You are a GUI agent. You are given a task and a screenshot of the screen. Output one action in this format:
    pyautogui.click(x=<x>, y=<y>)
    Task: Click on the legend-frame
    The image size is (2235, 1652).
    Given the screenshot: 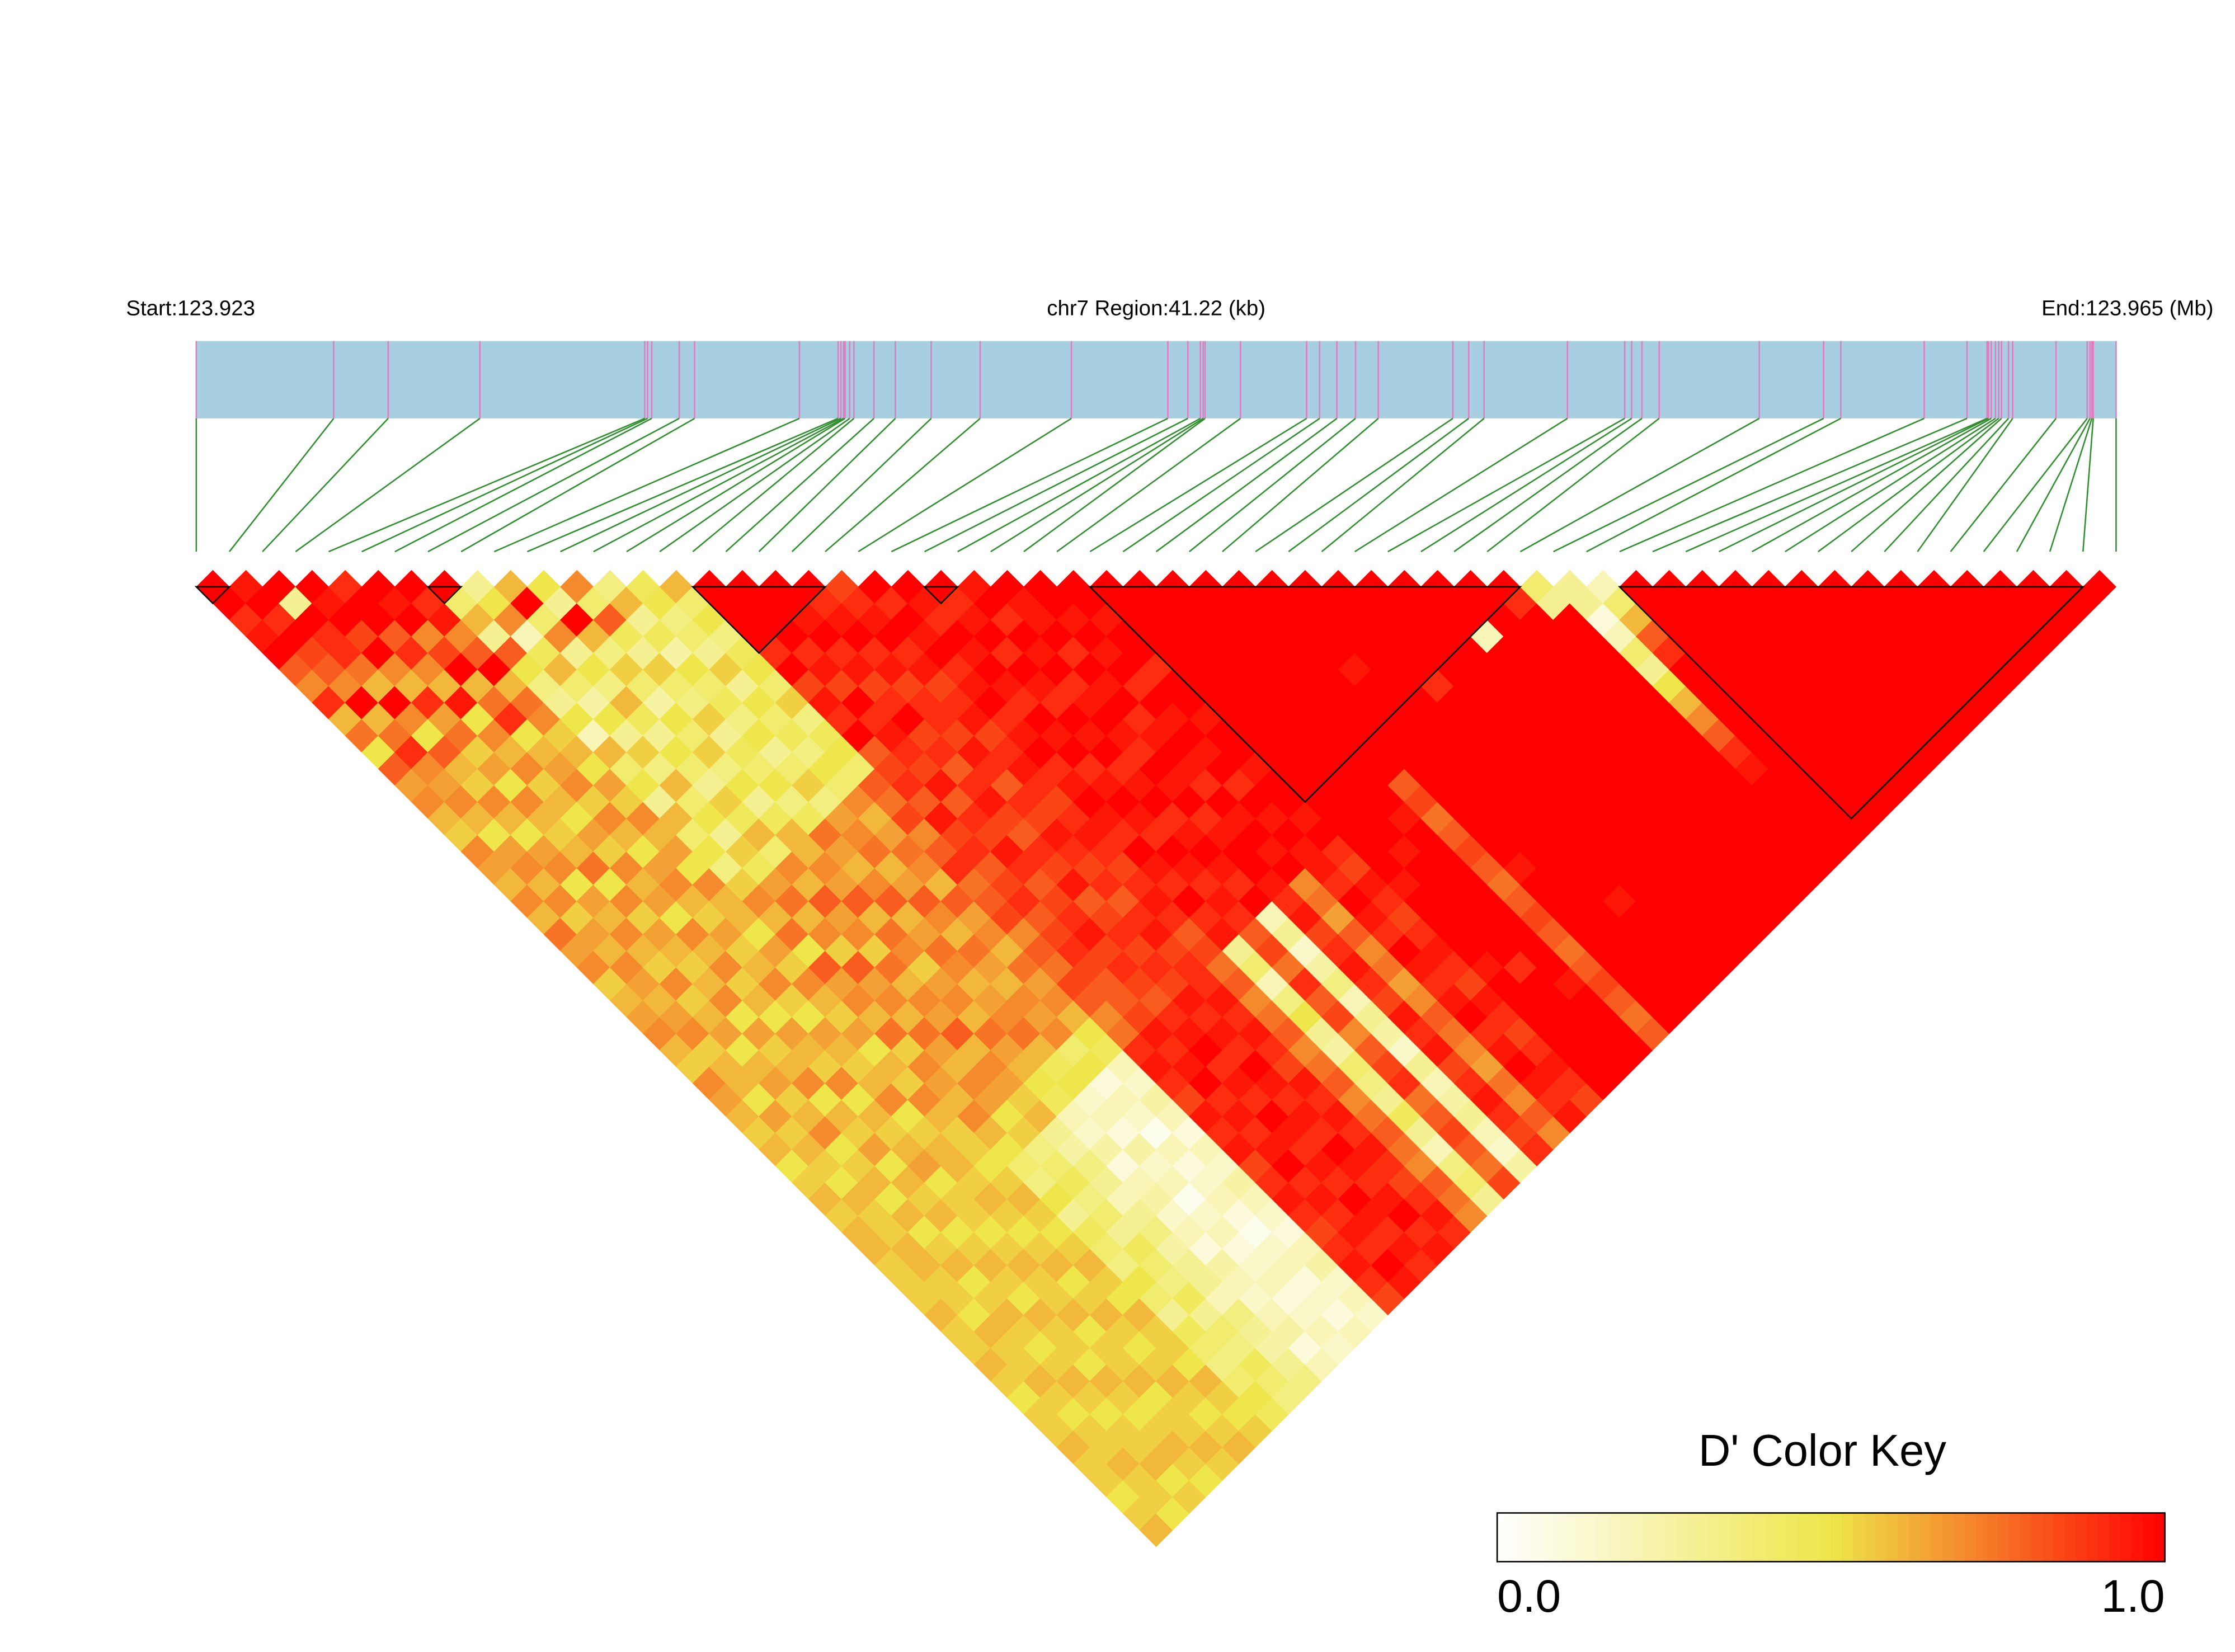 What is the action you would take?
    pyautogui.click(x=1831, y=1537)
    